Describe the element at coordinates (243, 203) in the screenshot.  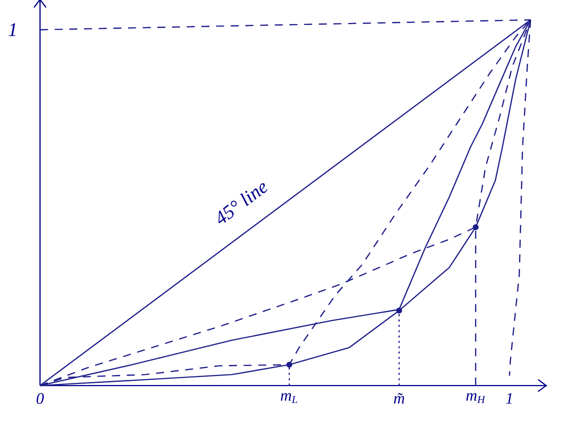
I see `annotation: 45° line` at that location.